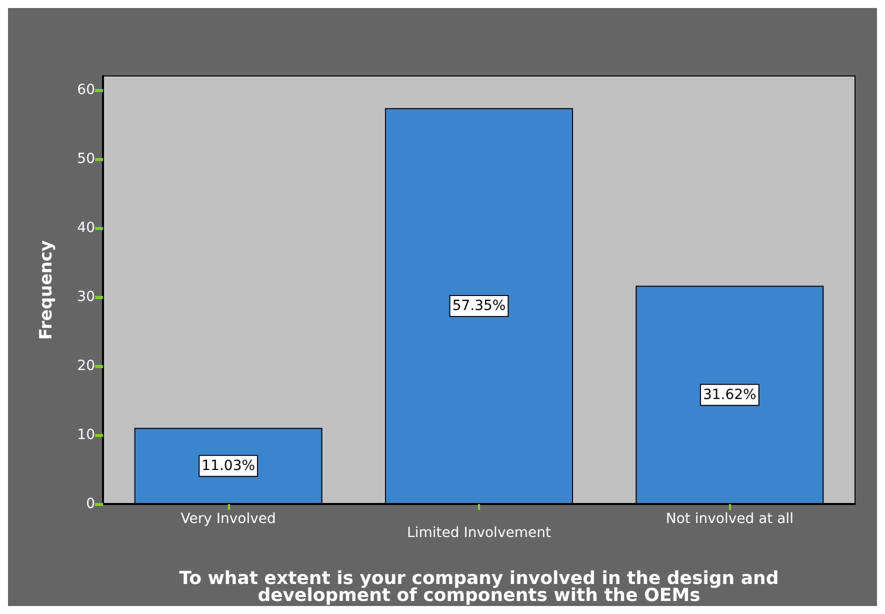 Image resolution: width=885 pixels, height=614 pixels. I want to click on y-tick-label: 40, so click(86, 228).